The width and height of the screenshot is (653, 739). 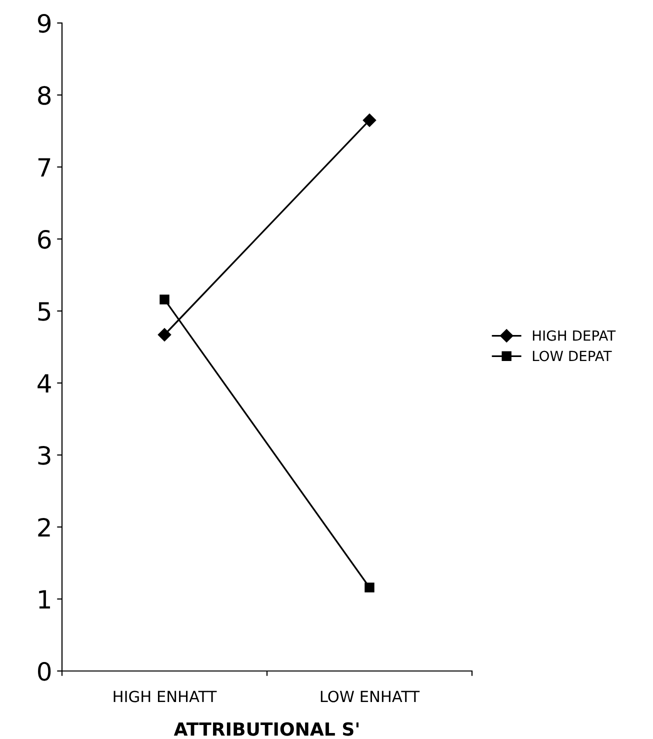 What do you see at coordinates (44, 23) in the screenshot?
I see `y-tick-label: 9` at bounding box center [44, 23].